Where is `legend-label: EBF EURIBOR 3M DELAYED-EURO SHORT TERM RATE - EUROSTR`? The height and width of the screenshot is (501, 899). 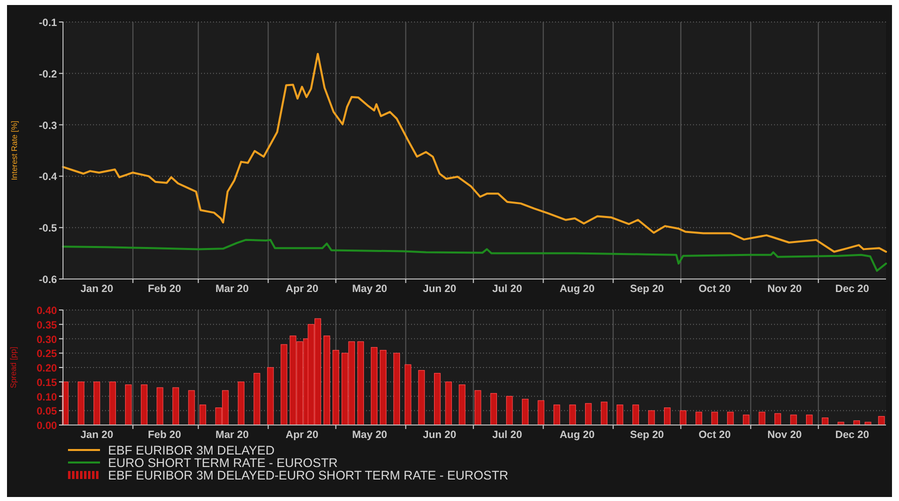
legend-label: EBF EURIBOR 3M DELAYED-EURO SHORT TERM RATE - EUROSTR is located at coordinates (308, 475).